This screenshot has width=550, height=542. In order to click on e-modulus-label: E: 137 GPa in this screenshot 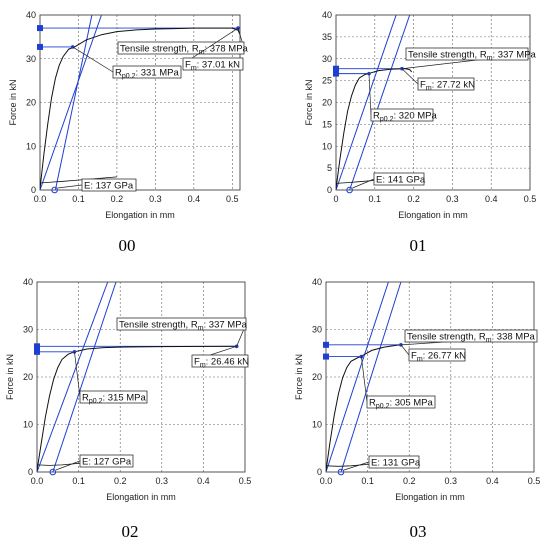, I will do `click(109, 186)`.